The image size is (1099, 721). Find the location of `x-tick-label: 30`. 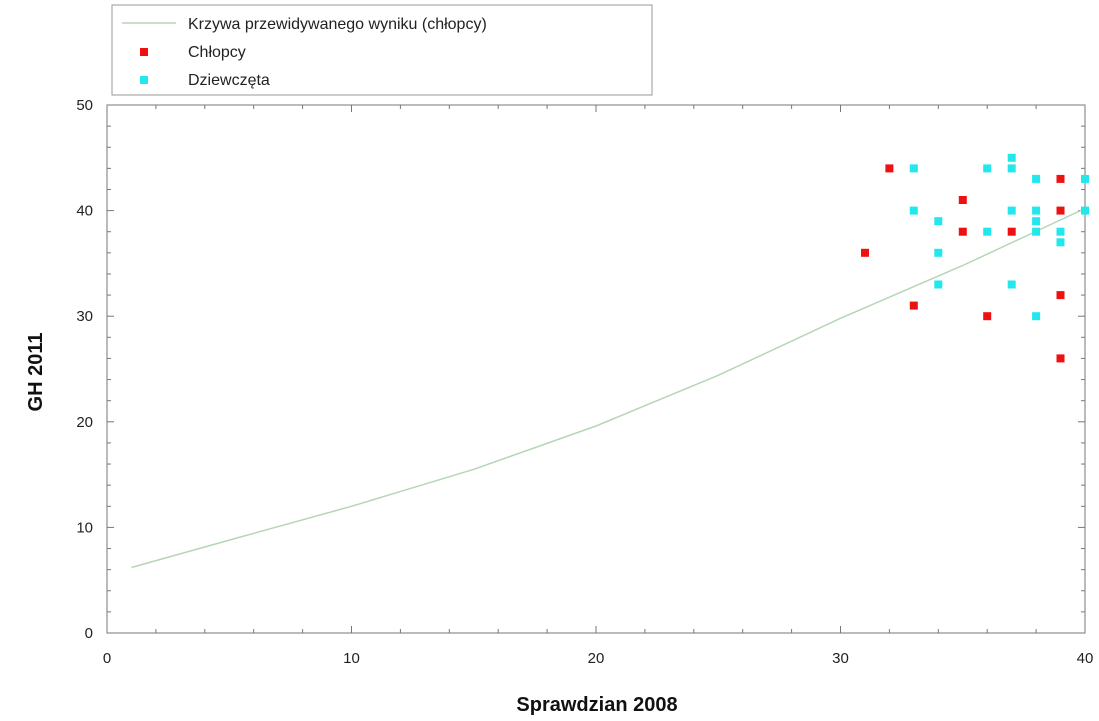

x-tick-label: 30 is located at coordinates (840, 658).